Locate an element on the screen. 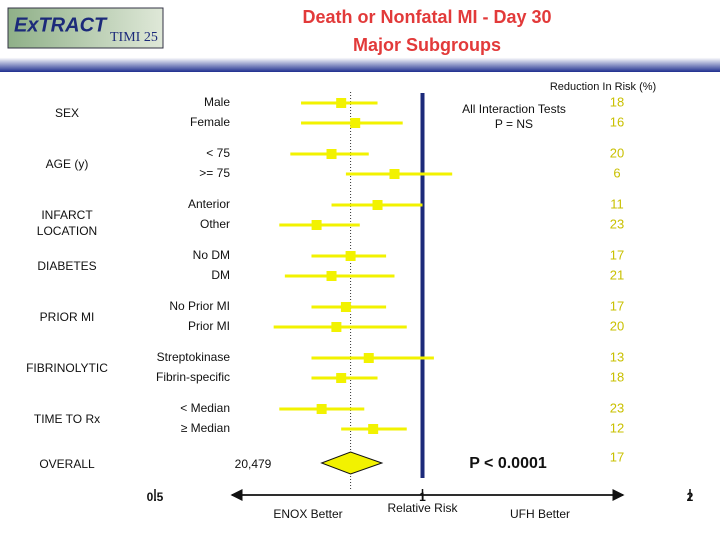  group-label: PRIOR MI is located at coordinates (67, 317).